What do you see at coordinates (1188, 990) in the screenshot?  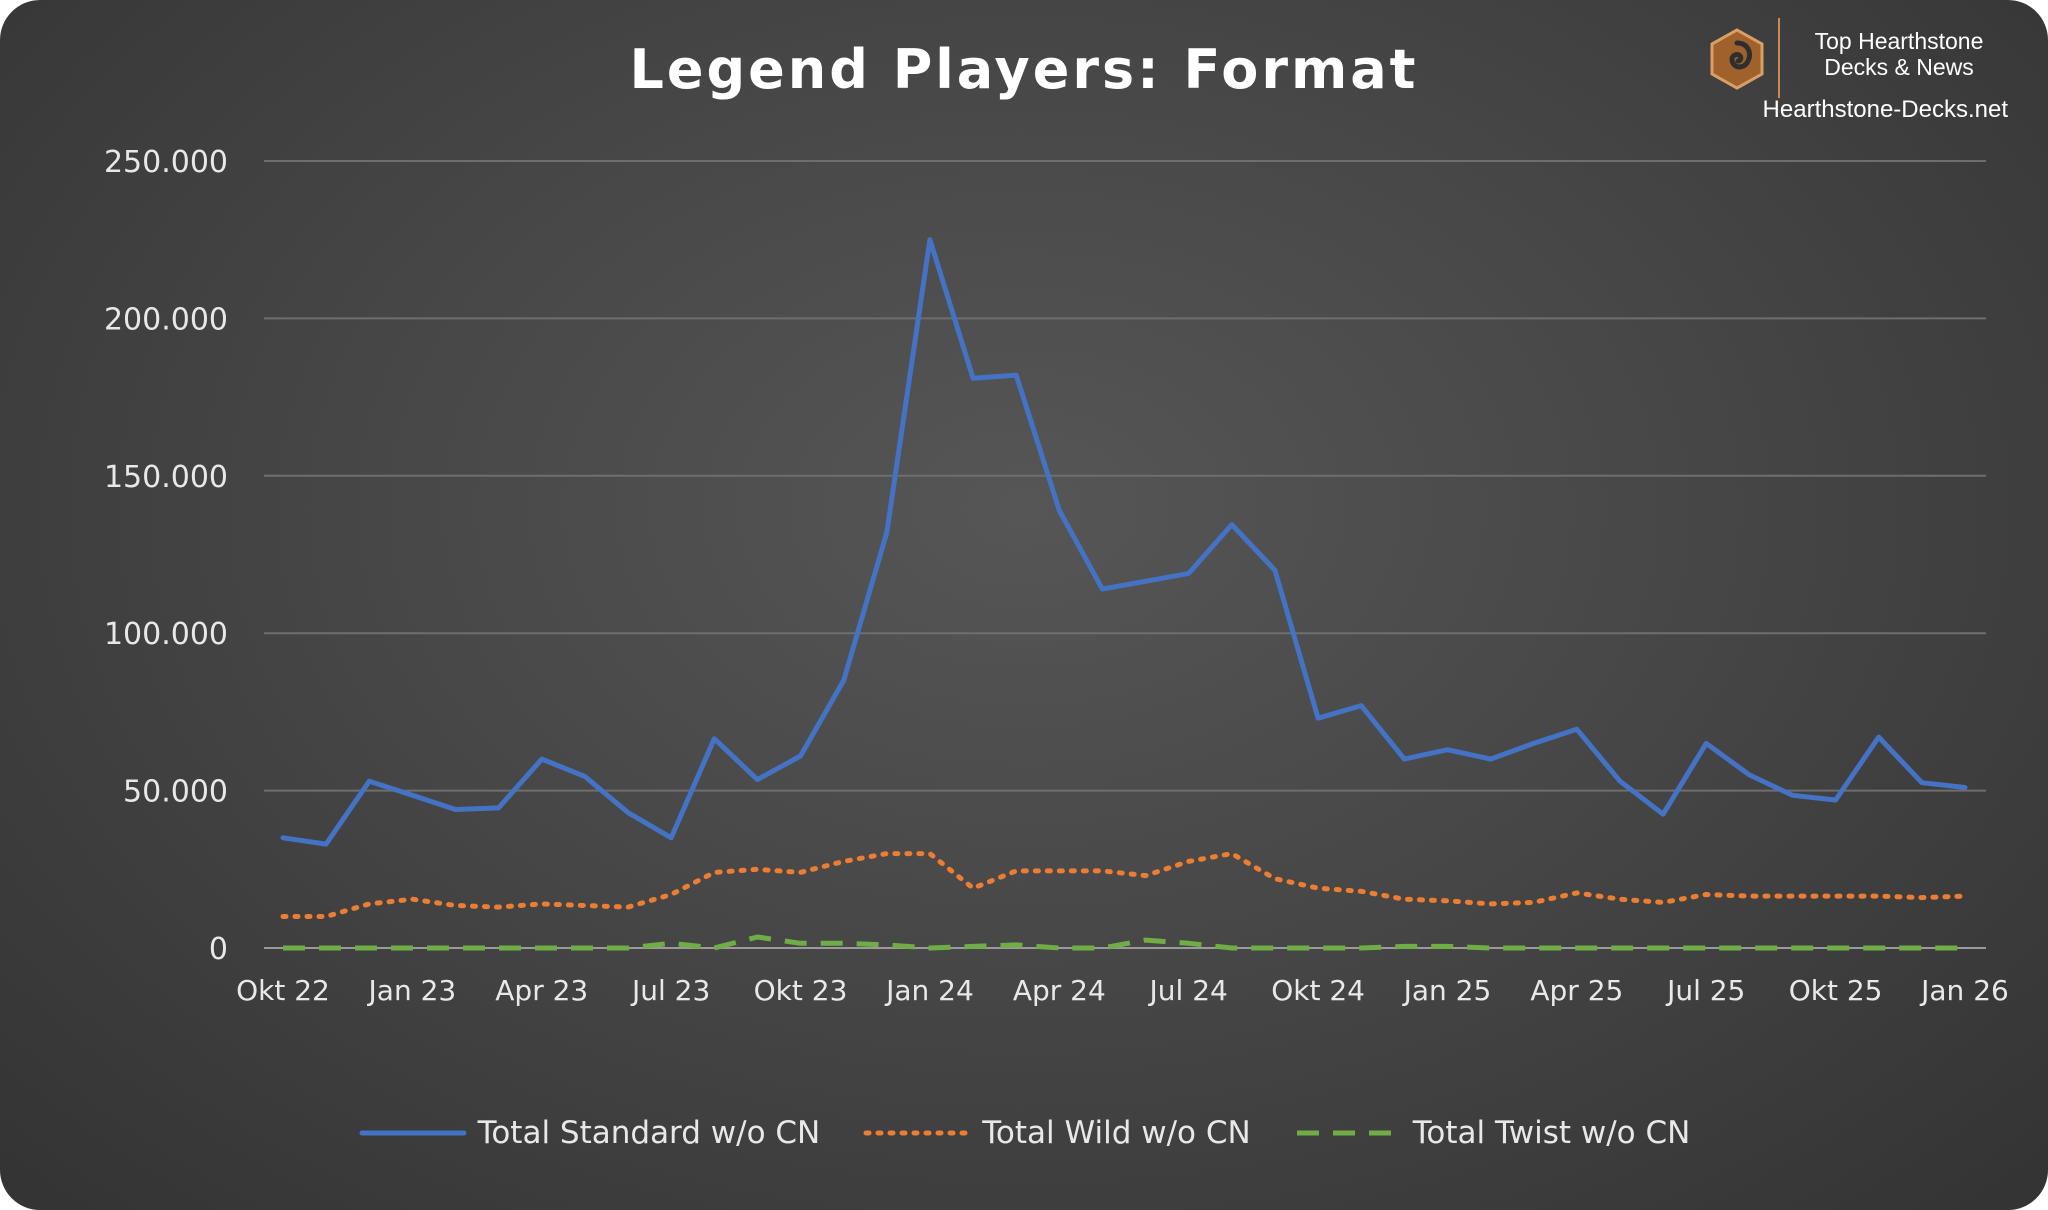 I see `x-tick-label: Jul 24` at bounding box center [1188, 990].